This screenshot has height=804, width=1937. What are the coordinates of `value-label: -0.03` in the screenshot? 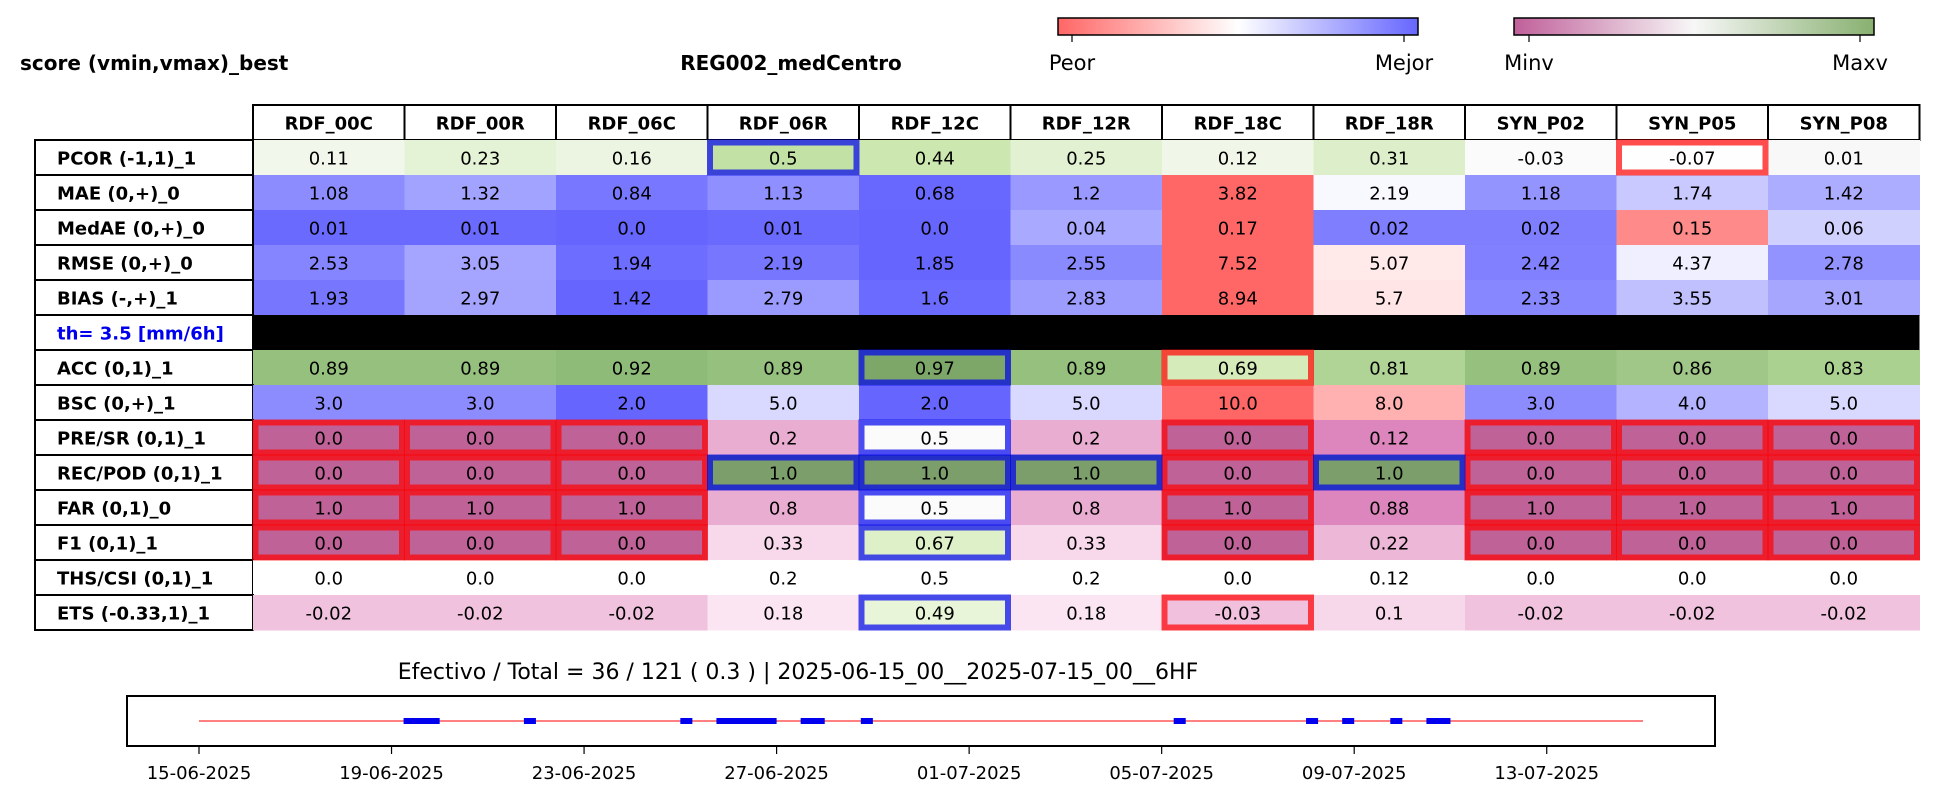 It's located at (1540, 159).